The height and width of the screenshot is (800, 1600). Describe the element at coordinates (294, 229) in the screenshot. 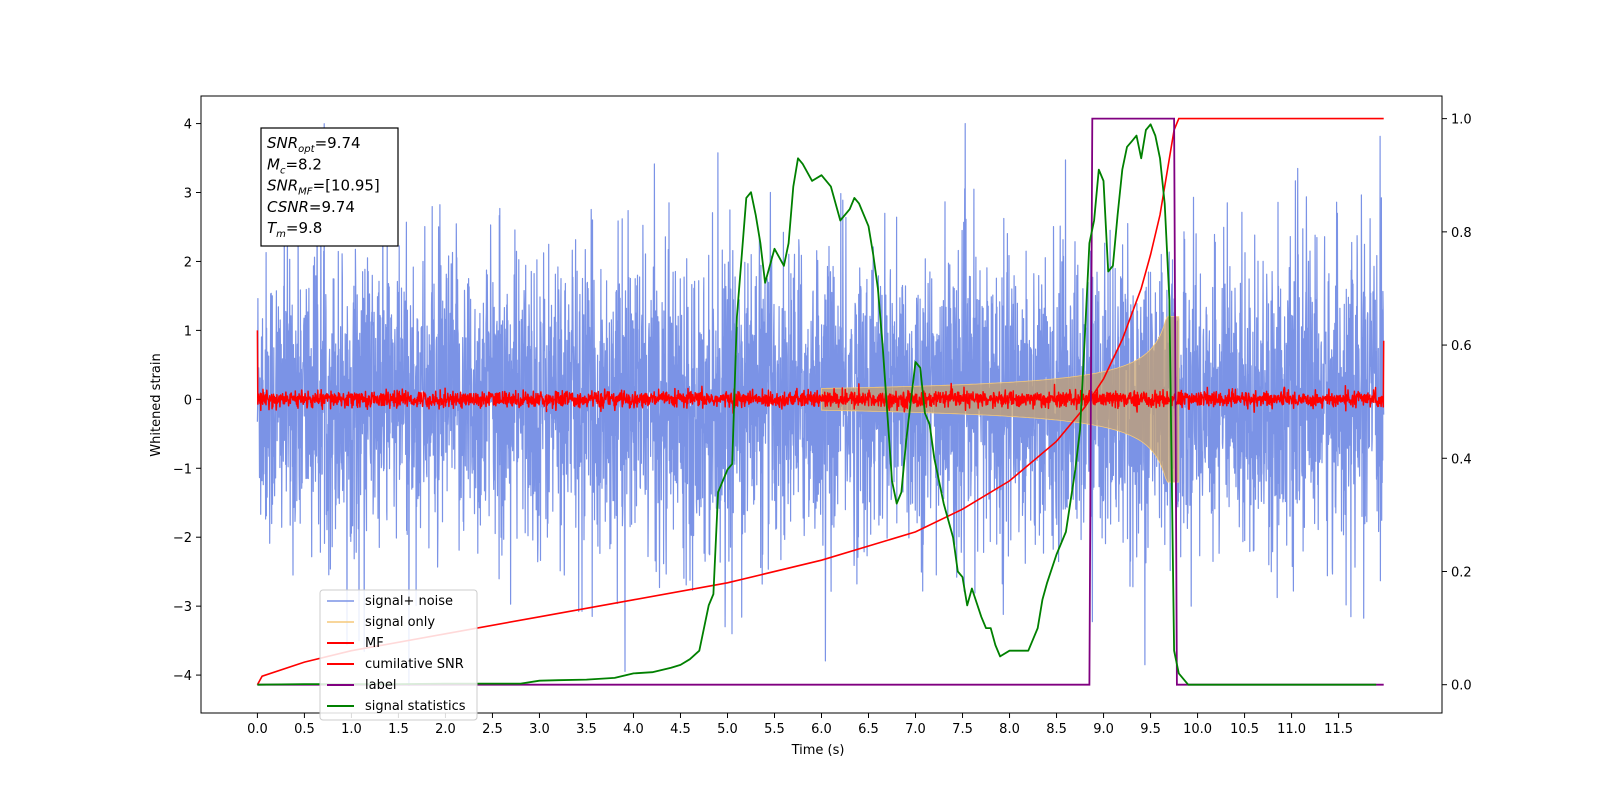

I see `info-line: Tm=9.8` at that location.